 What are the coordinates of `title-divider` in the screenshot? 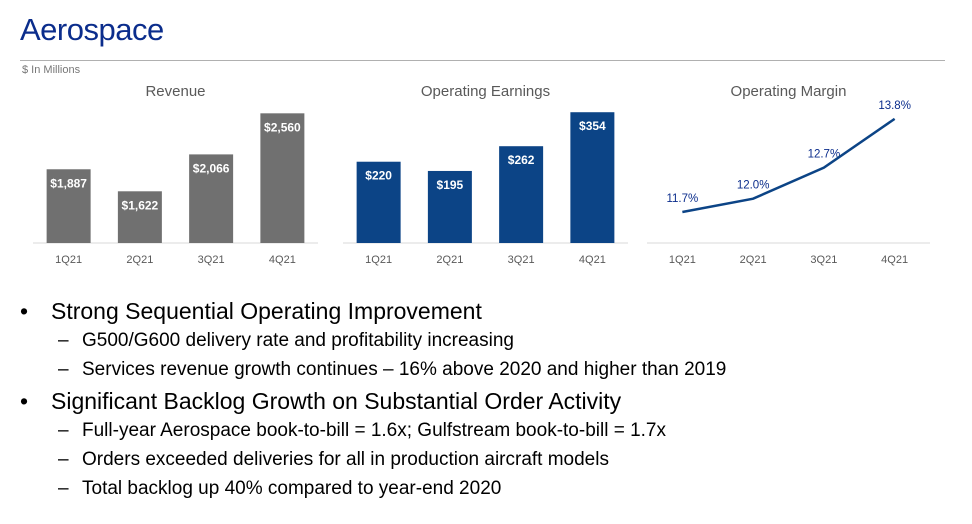 It's located at (482, 60).